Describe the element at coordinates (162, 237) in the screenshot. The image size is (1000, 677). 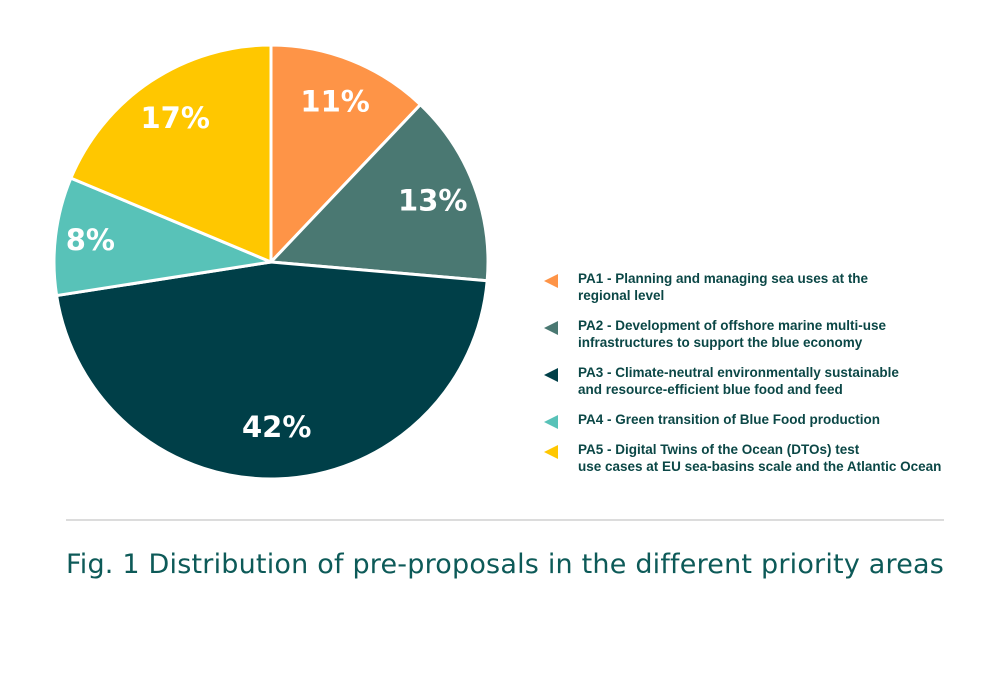
I see `pie-slice-pa4` at that location.